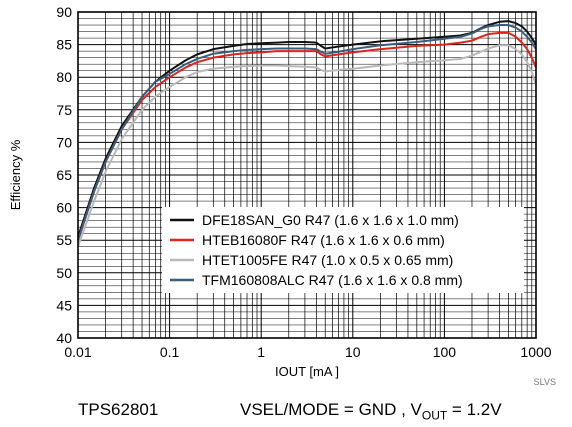 The width and height of the screenshot is (572, 427). Describe the element at coordinates (64, 110) in the screenshot. I see `y-tick-label: 75` at that location.